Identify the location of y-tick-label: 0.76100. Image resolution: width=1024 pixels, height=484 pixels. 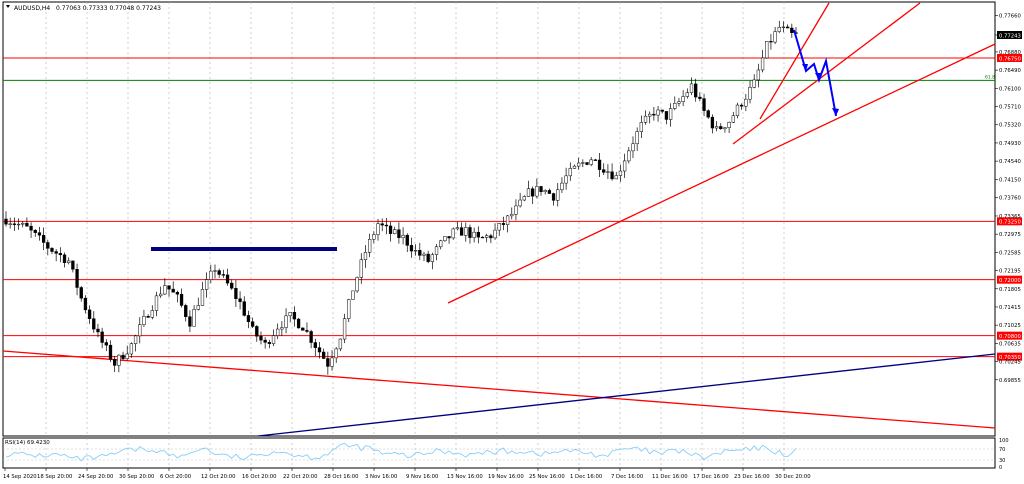
(1010, 89).